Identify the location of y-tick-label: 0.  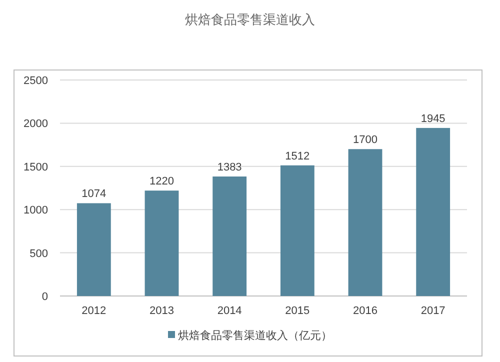
(45, 297).